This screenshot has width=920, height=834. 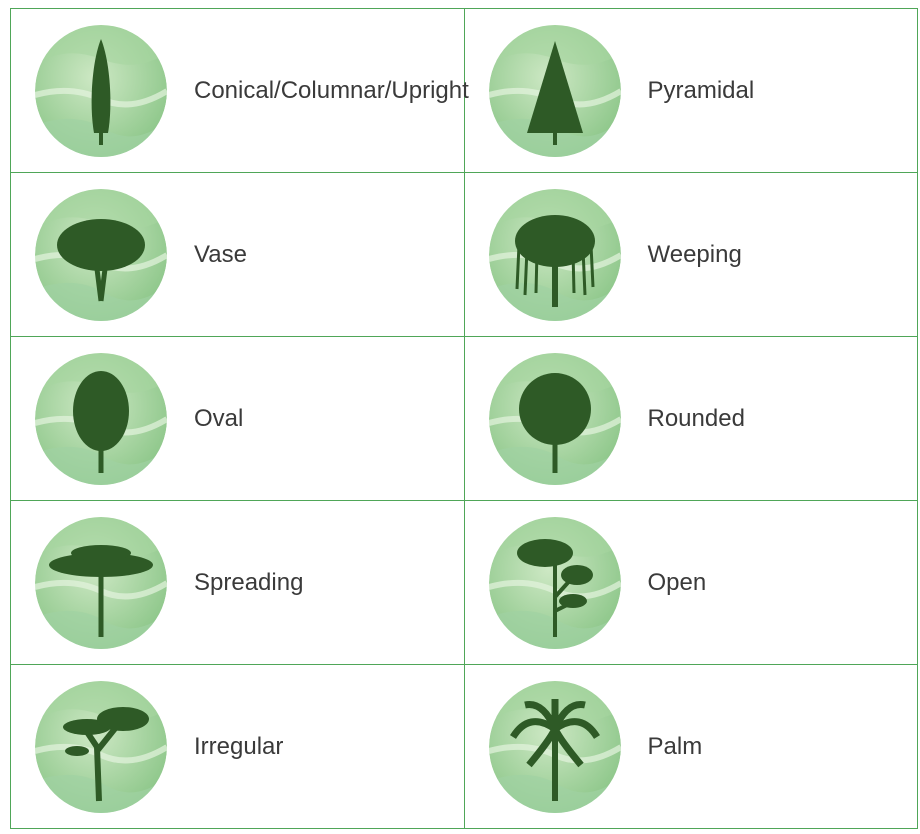 I want to click on table-cell: Irregular, so click(x=237, y=746).